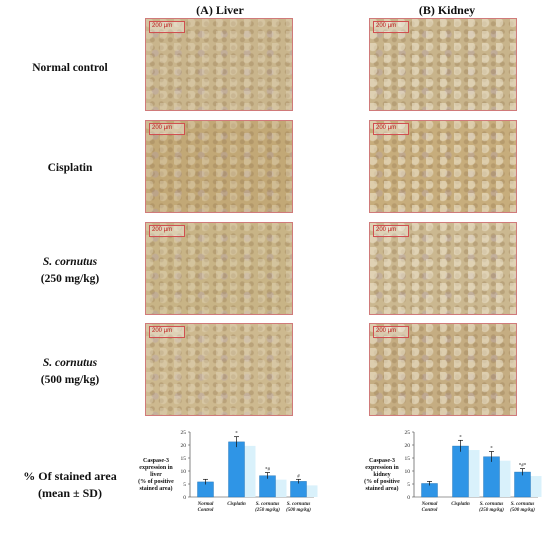 Image resolution: width=550 pixels, height=533 pixels. I want to click on liver-ylabel-line2: expression in, so click(156, 468).